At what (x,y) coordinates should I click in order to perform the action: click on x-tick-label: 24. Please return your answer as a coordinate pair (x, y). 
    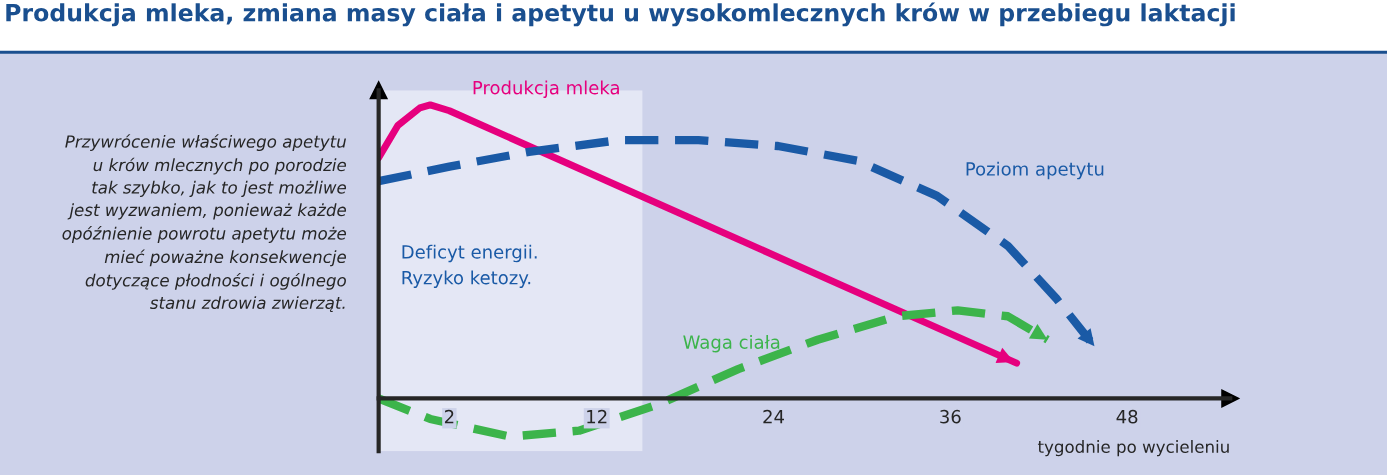
    Looking at the image, I should click on (773, 416).